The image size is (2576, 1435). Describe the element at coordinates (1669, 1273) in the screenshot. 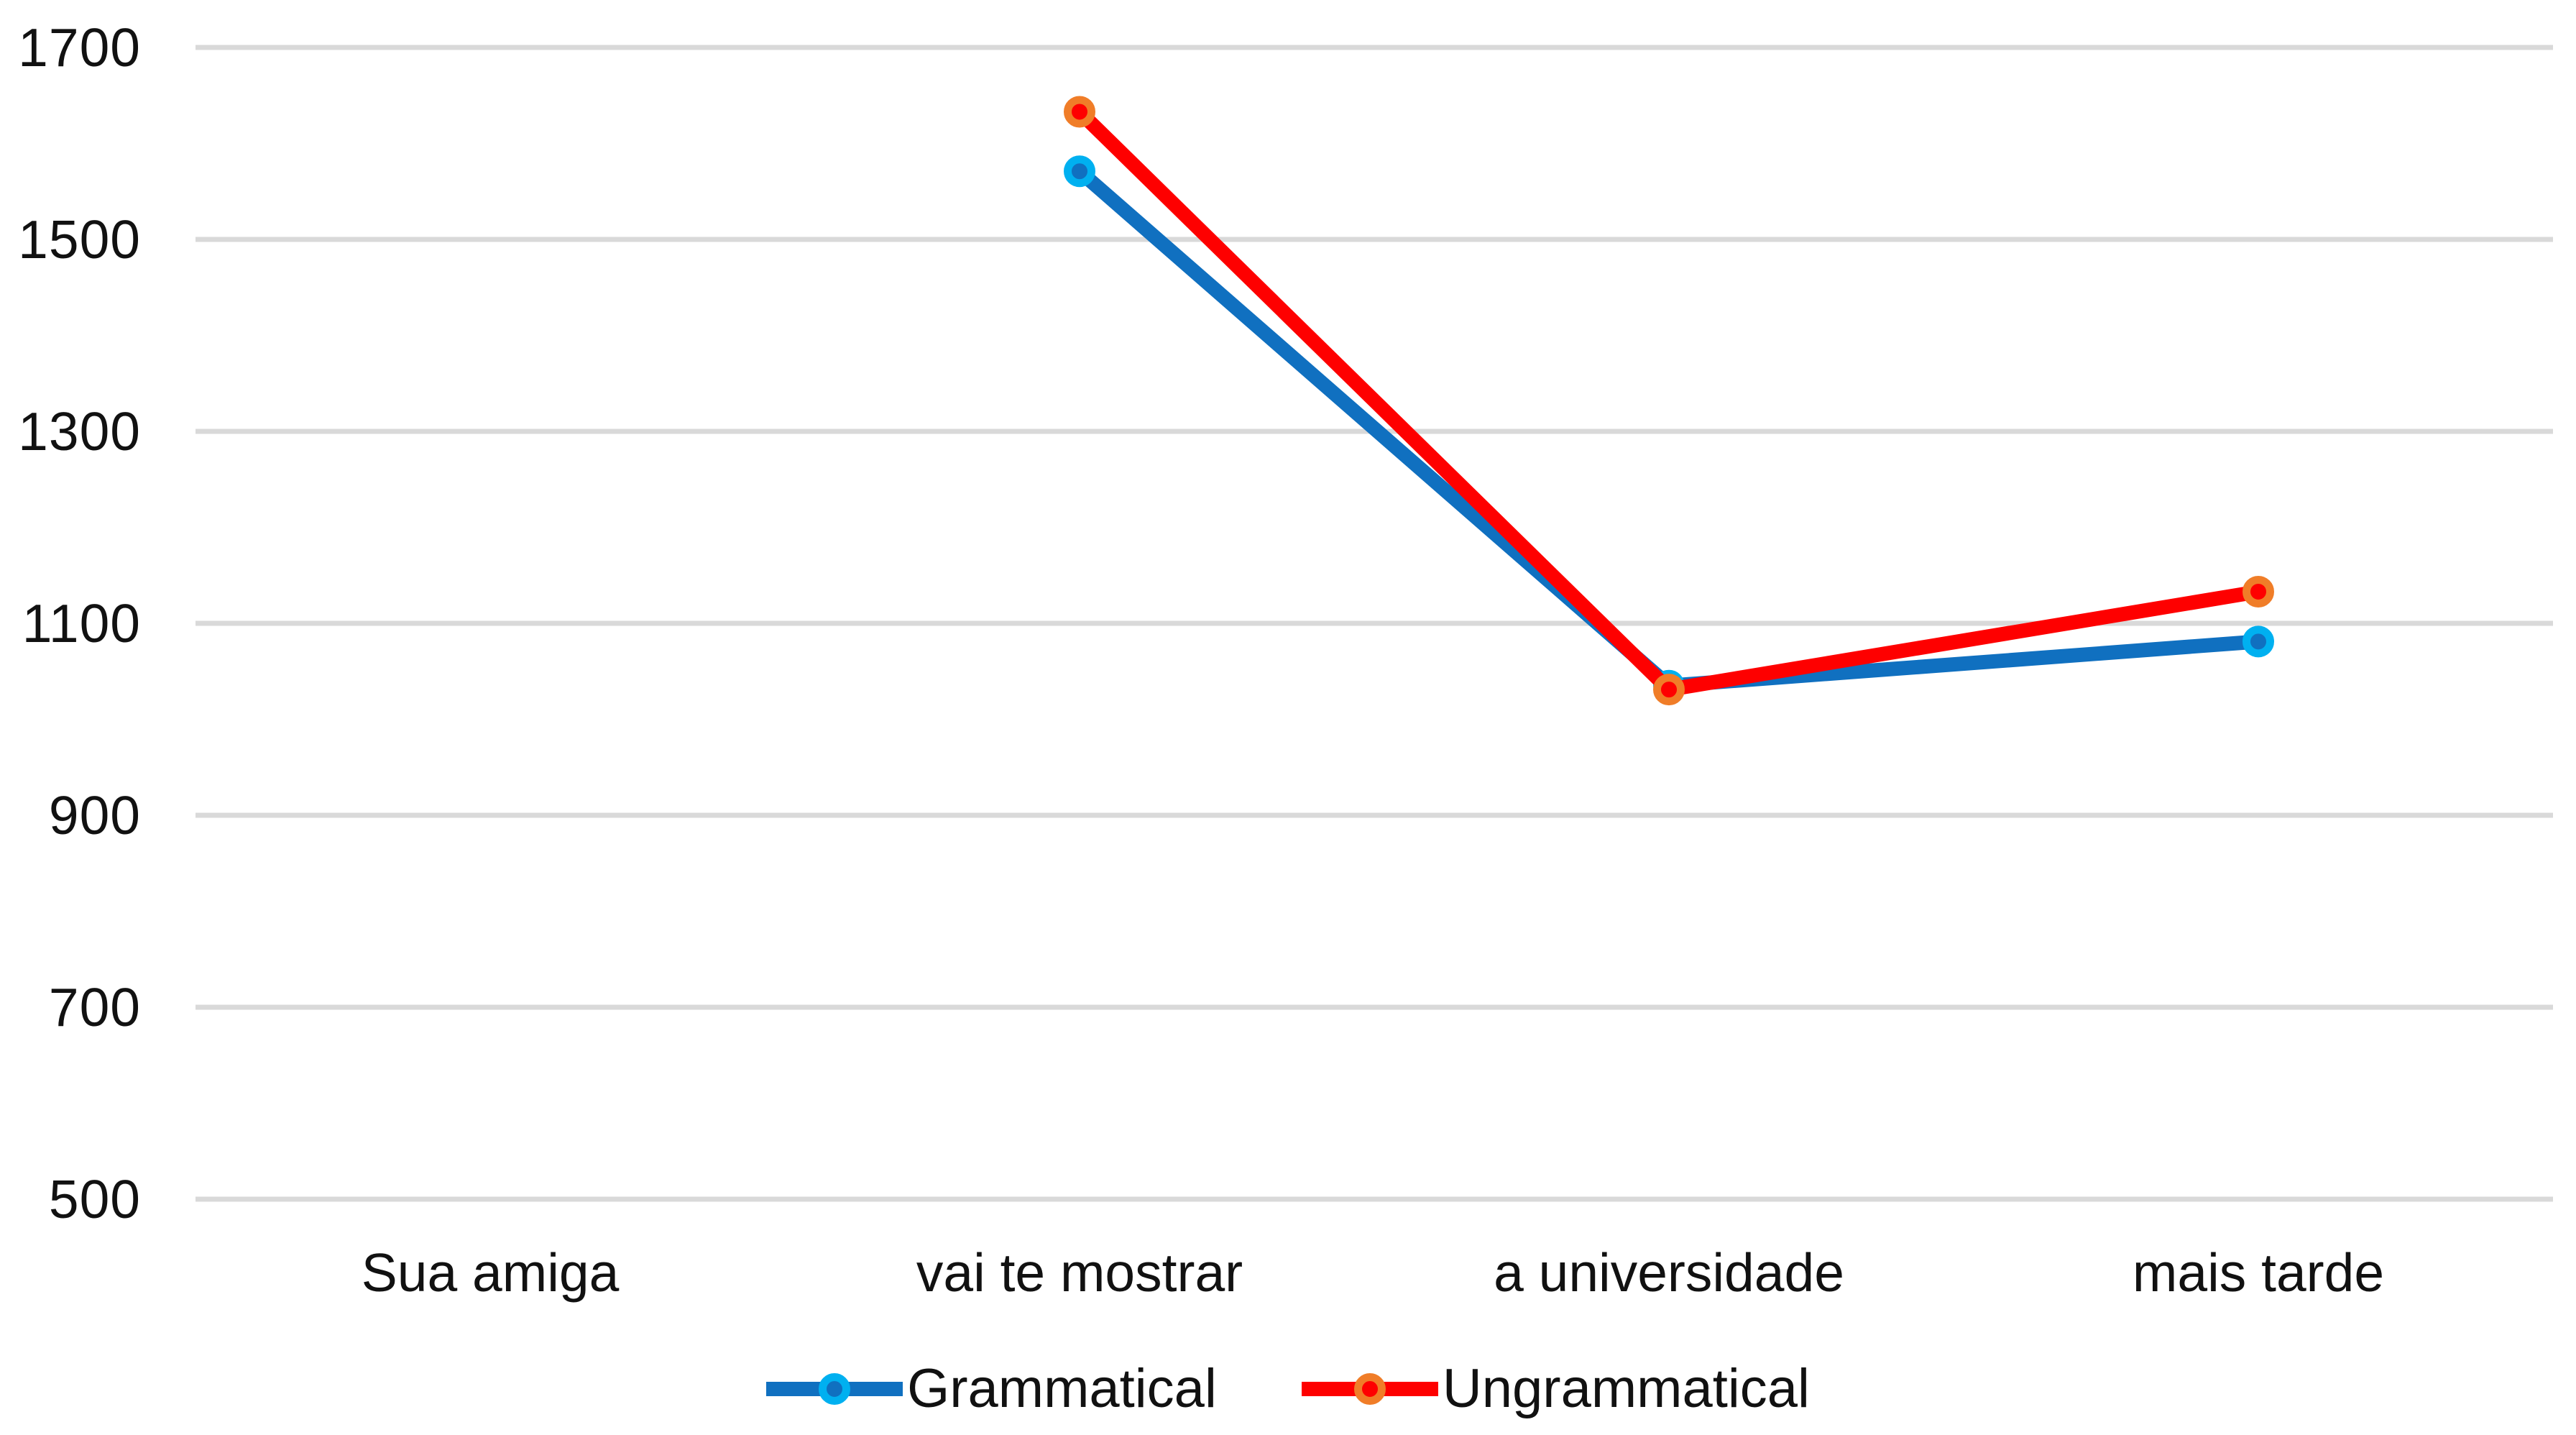

I see `x-category-label: a universidade` at that location.